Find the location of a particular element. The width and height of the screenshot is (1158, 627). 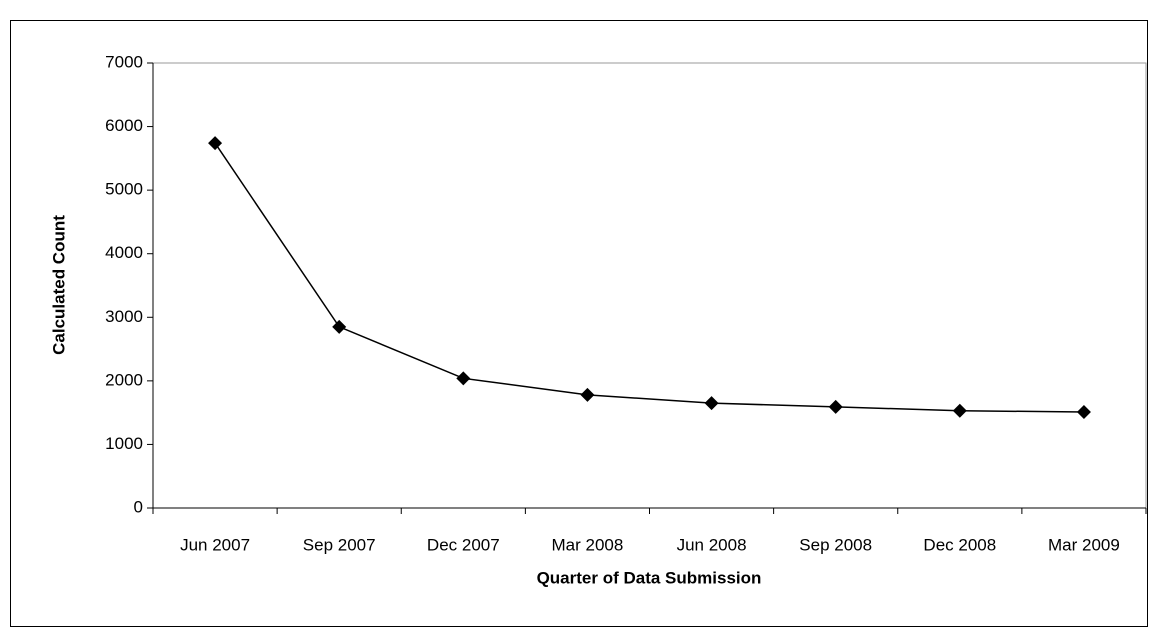

x-tick-label: Jun 2008 is located at coordinates (712, 544).